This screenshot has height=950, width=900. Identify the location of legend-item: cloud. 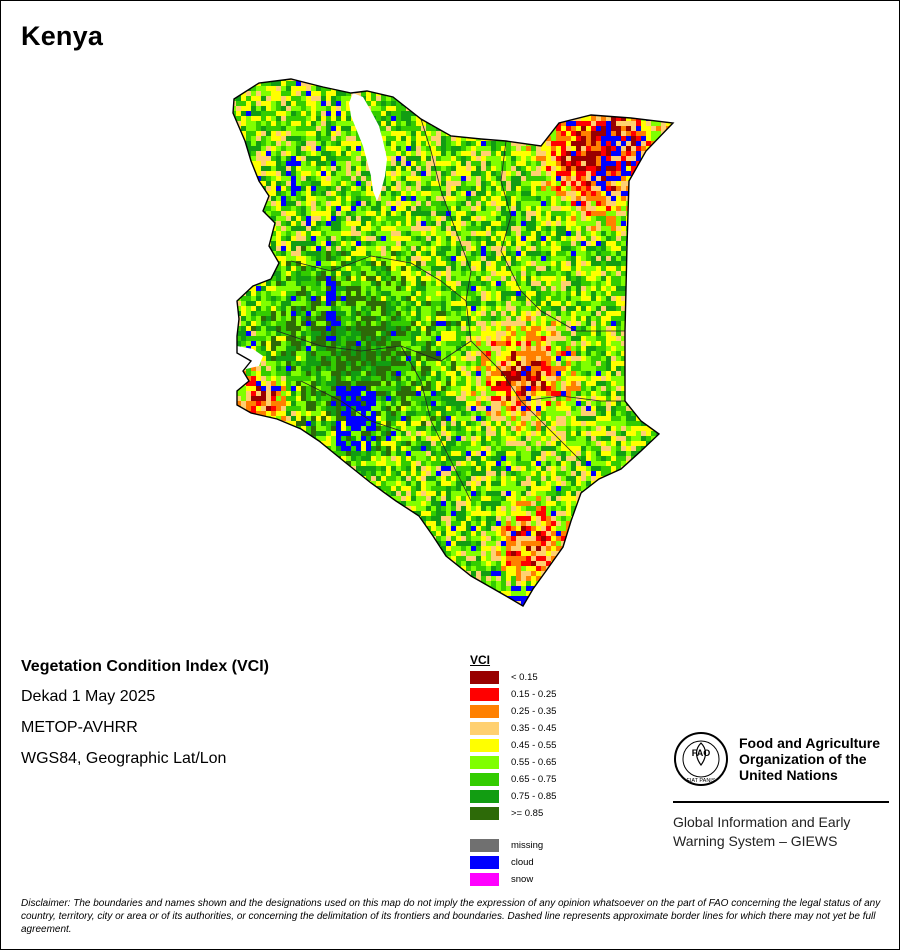
(513, 862).